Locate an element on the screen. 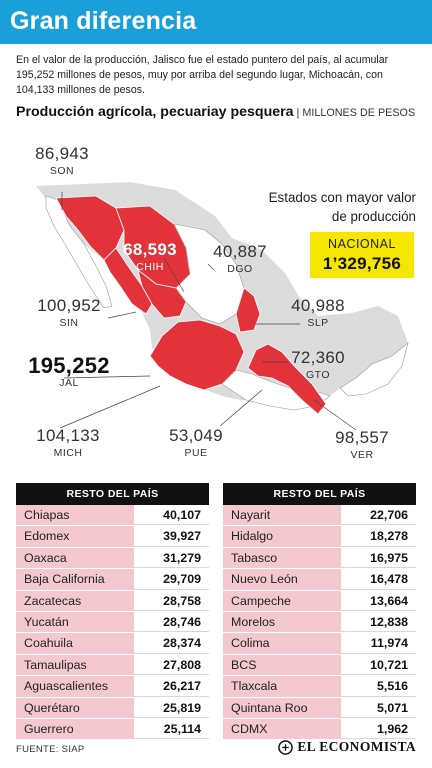 The image size is (432, 768). header-bar: Gran diferencia is located at coordinates (216, 22).